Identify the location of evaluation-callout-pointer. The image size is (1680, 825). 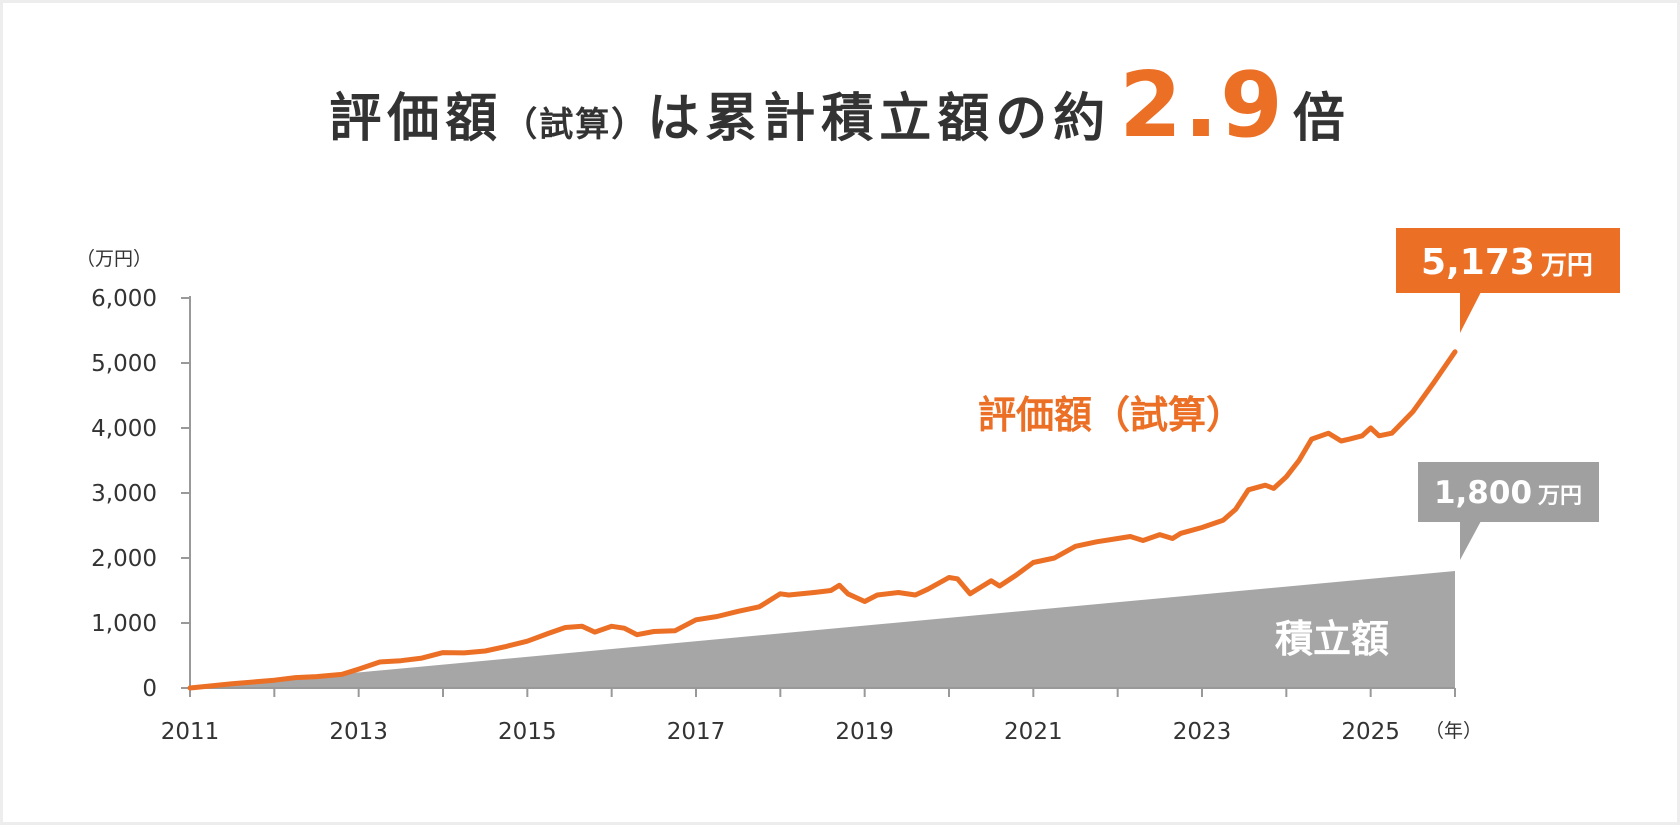
(1470, 312).